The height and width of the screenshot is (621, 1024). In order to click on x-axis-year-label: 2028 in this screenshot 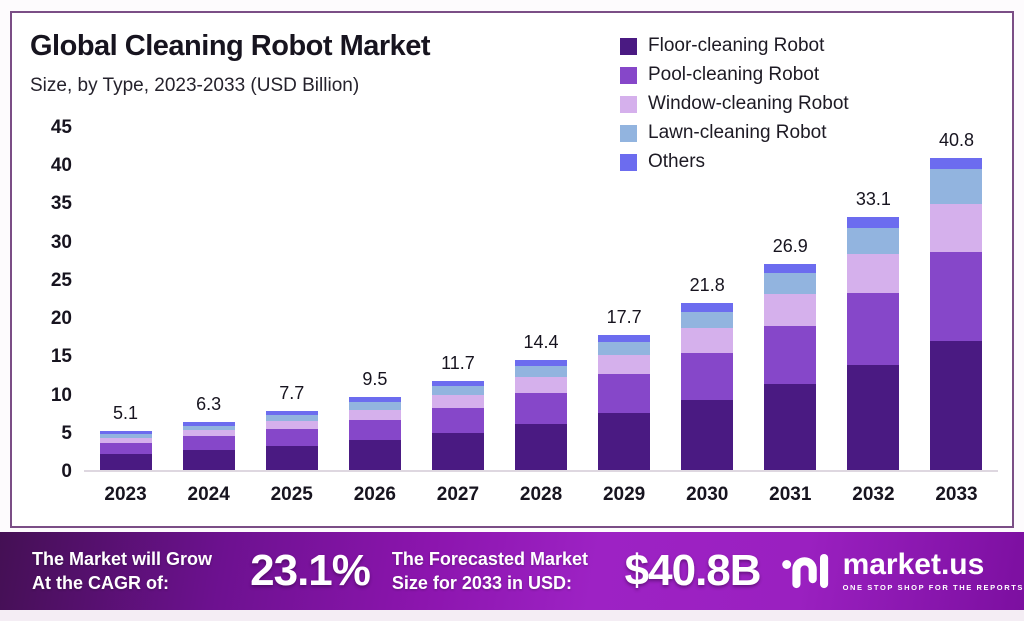, I will do `click(541, 494)`.